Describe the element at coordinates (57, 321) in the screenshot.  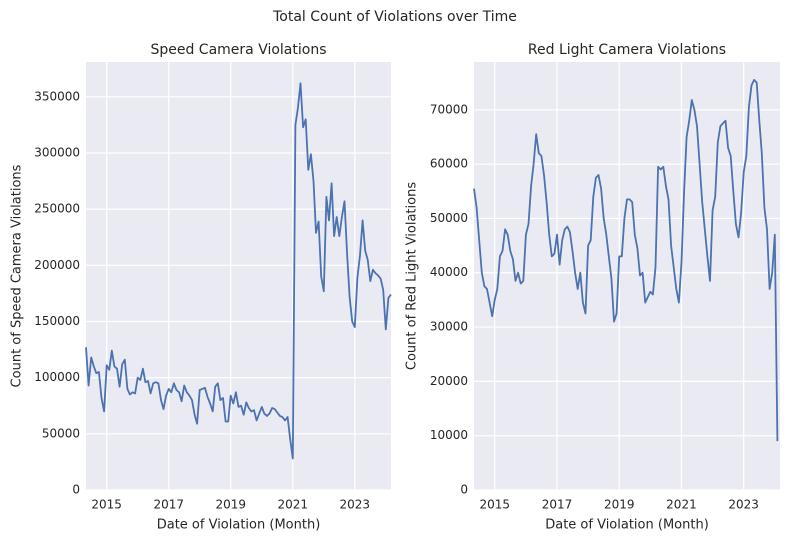
I see `y-tick-label: 150000` at that location.